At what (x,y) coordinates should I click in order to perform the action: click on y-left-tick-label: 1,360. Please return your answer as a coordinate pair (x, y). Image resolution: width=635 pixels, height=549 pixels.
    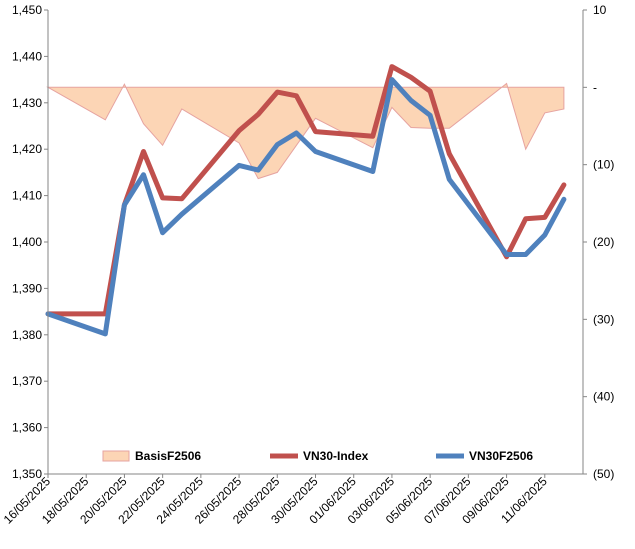
    Looking at the image, I should click on (27, 428).